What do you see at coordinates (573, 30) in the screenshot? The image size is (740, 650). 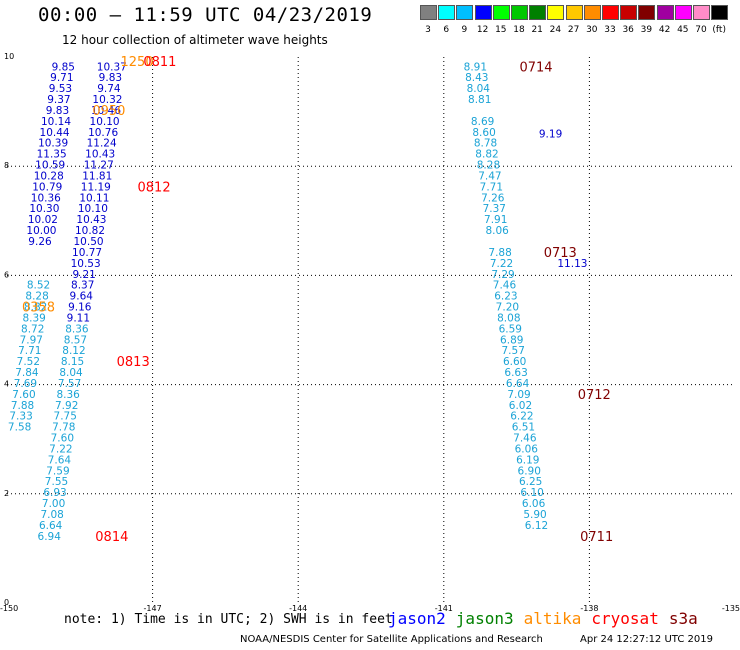 I see `color-scale-label: 27` at bounding box center [573, 30].